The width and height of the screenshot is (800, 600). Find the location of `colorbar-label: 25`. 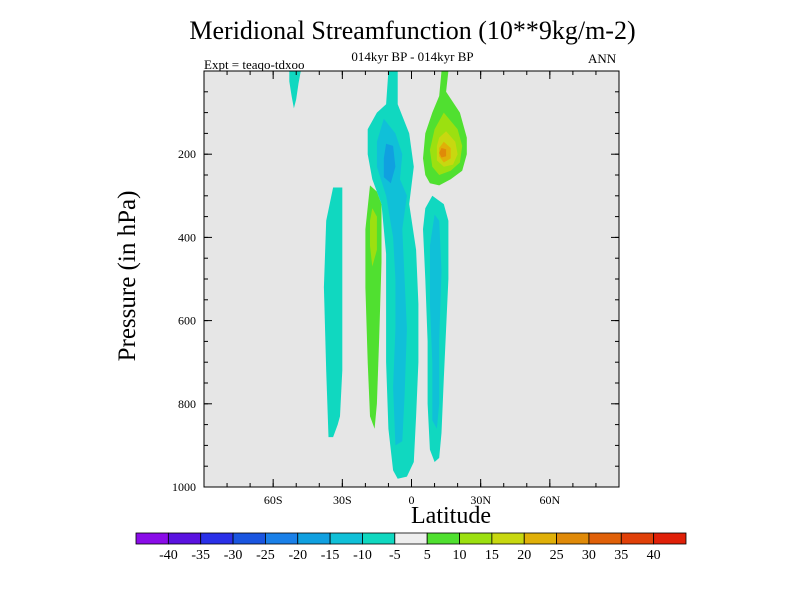

colorbar-label: 25 is located at coordinates (557, 555).